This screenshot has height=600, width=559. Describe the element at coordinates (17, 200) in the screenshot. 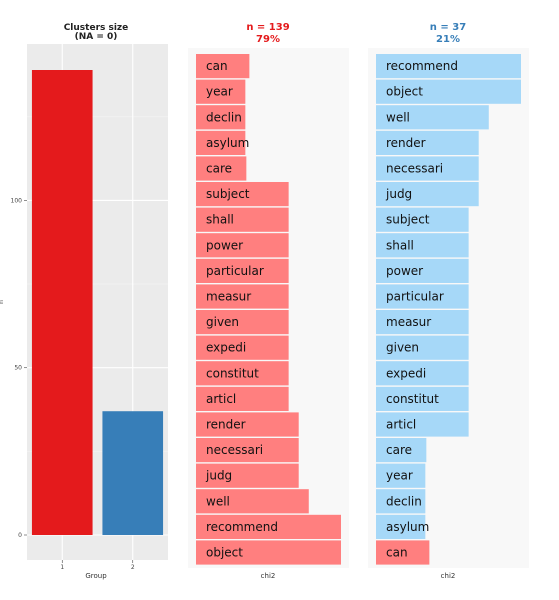

I see `size-y-tick-label: 100` at that location.